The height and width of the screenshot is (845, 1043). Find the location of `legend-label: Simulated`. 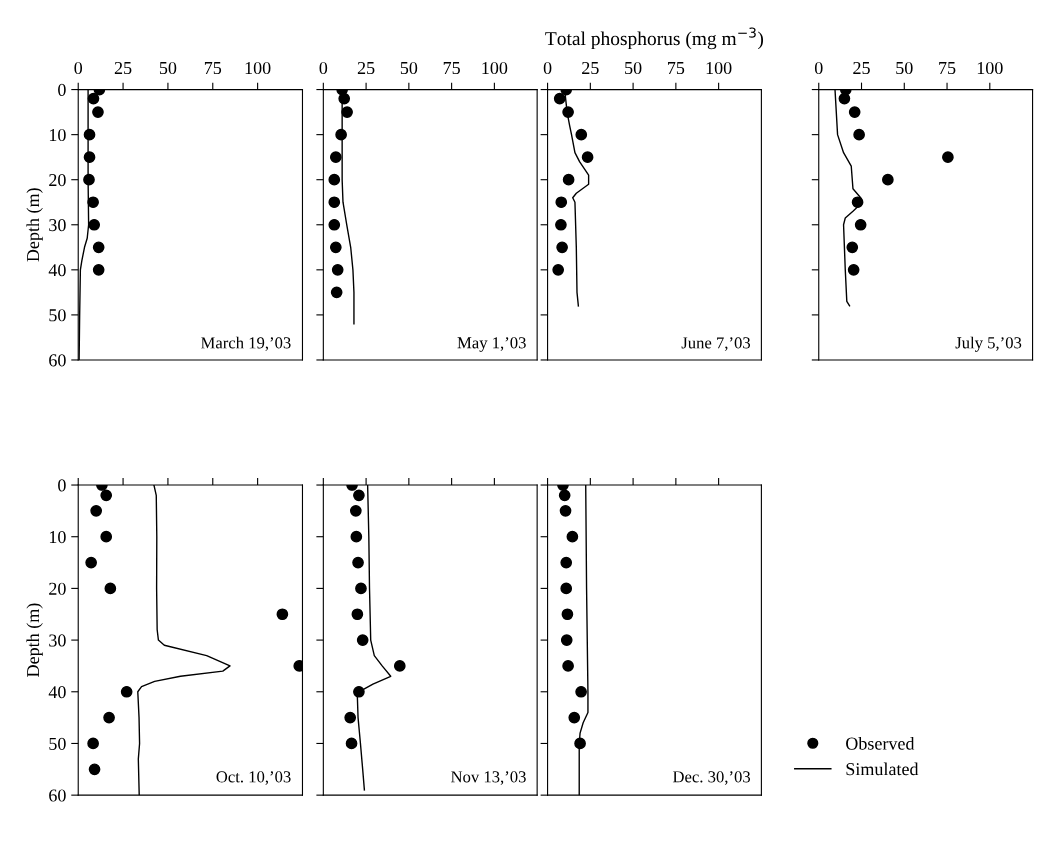

legend-label: Simulated is located at coordinates (882, 769).